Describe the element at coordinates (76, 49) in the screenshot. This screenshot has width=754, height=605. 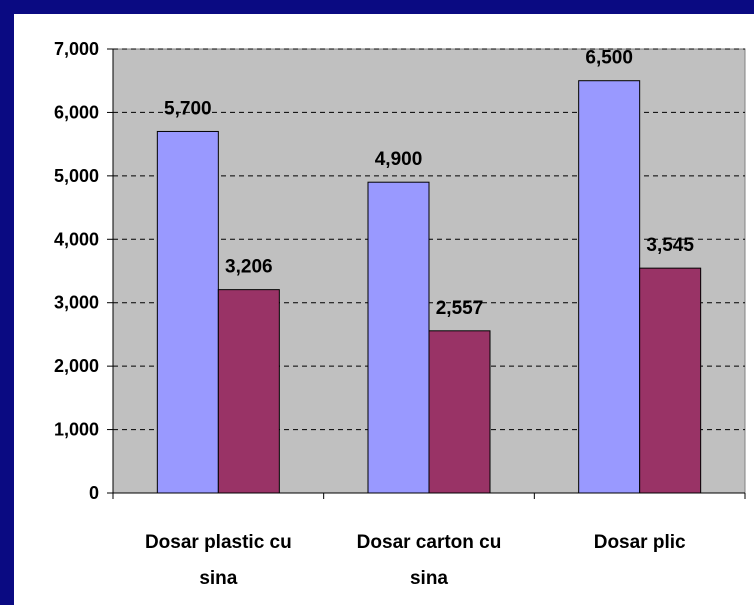
I see `y-tick-label: 7,000` at that location.